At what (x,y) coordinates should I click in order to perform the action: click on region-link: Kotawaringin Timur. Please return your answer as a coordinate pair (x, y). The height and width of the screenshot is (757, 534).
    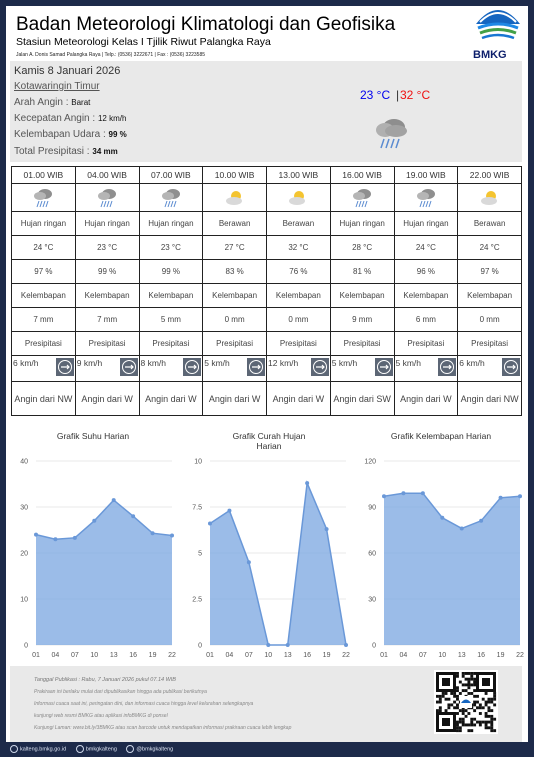
    Looking at the image, I should click on (57, 86).